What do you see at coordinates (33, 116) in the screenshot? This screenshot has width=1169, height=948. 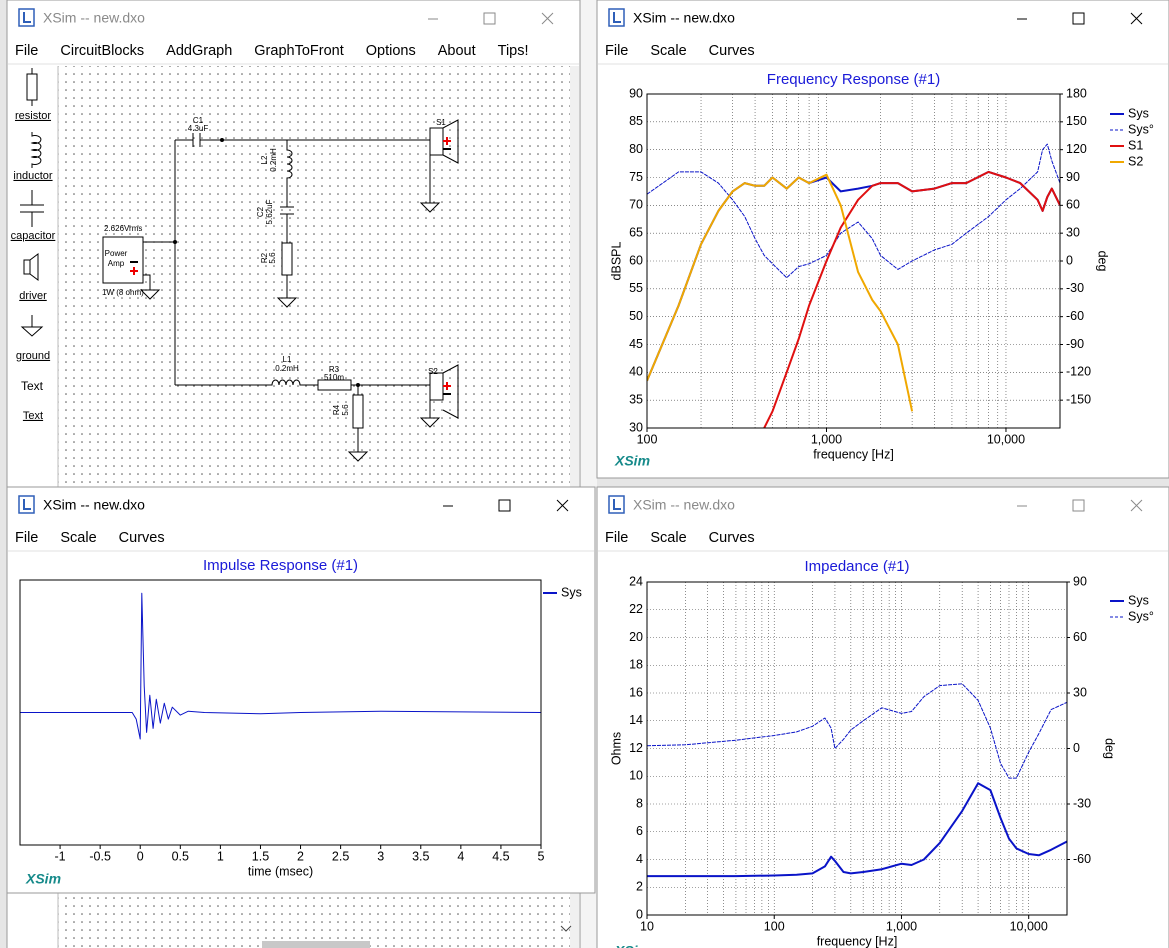 I see `palette-label: resistor` at bounding box center [33, 116].